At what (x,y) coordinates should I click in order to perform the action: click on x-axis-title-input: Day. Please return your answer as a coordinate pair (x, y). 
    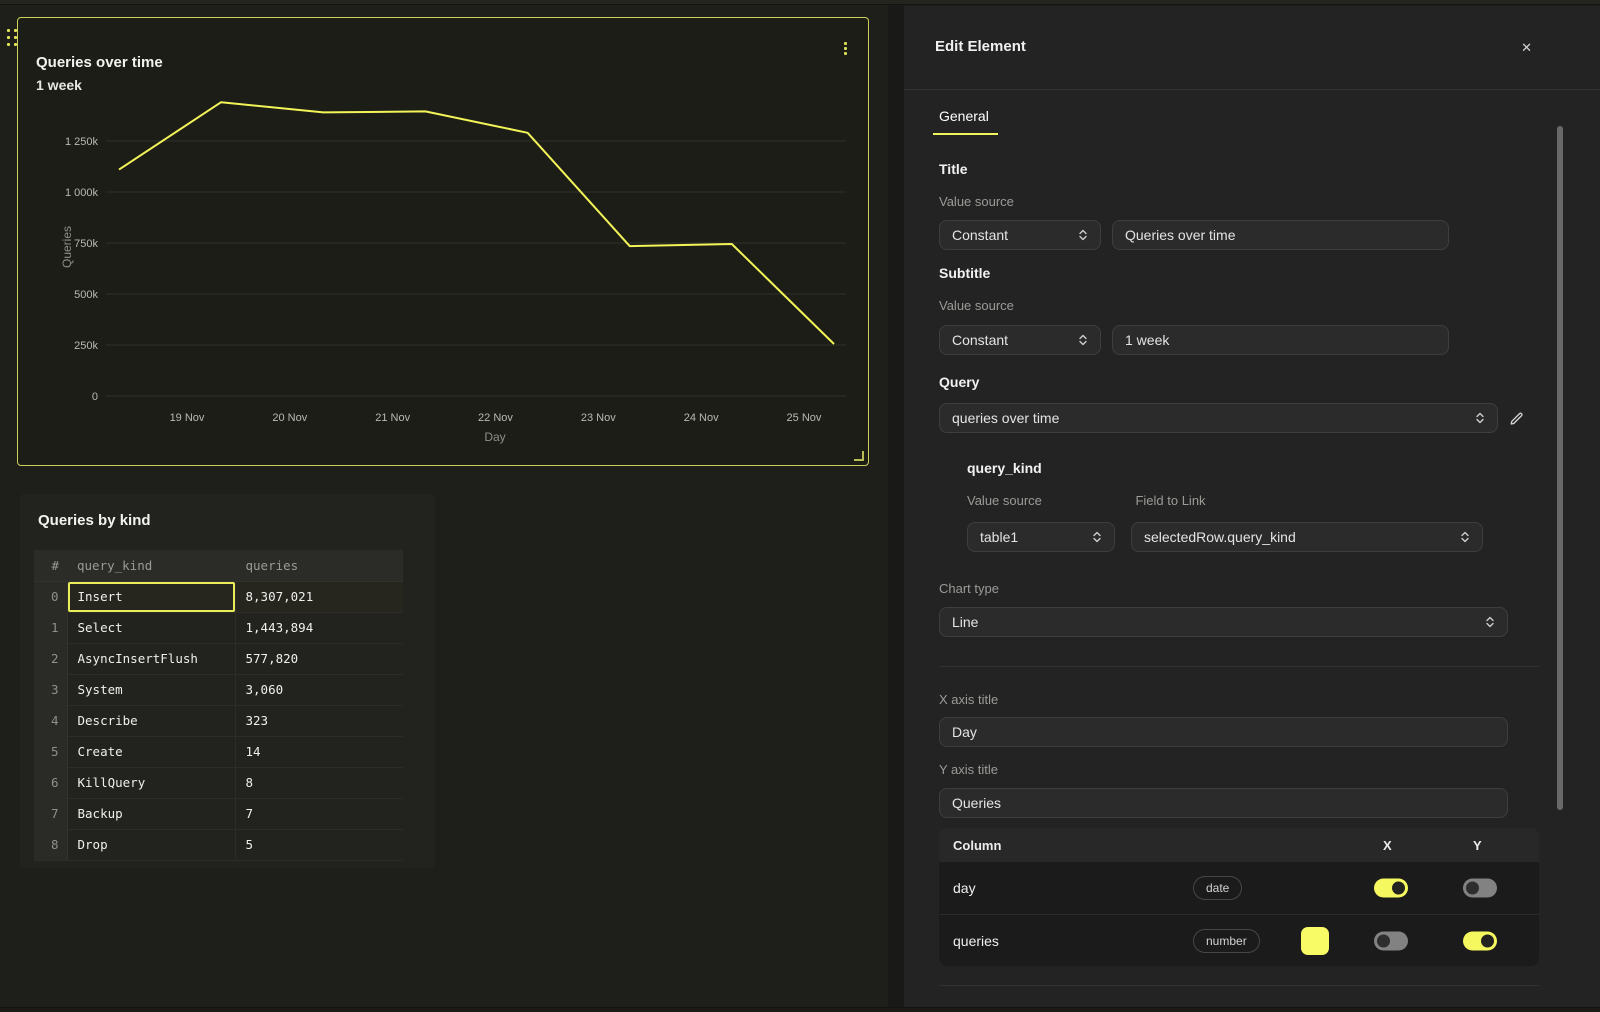
    Looking at the image, I should click on (1223, 732).